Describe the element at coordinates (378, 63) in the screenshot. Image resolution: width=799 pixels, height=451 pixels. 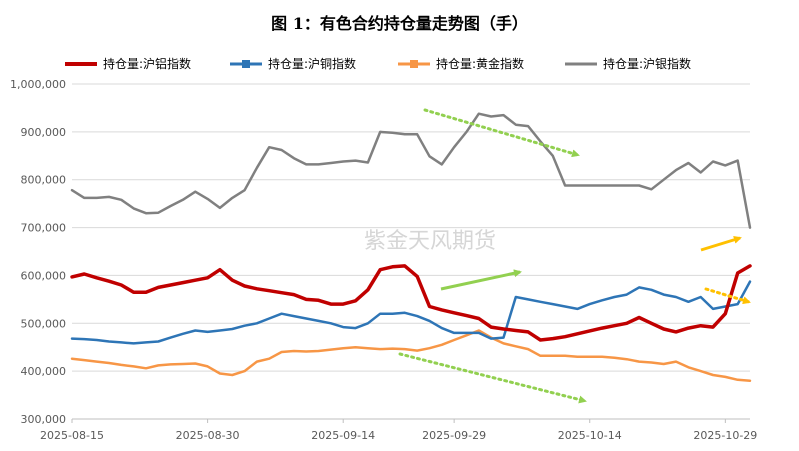
I see `chart-legend: 持仓量:沪铝指数 持仓量:沪铜指数 持仓量:黄金指数 持仓量:沪银指数` at that location.